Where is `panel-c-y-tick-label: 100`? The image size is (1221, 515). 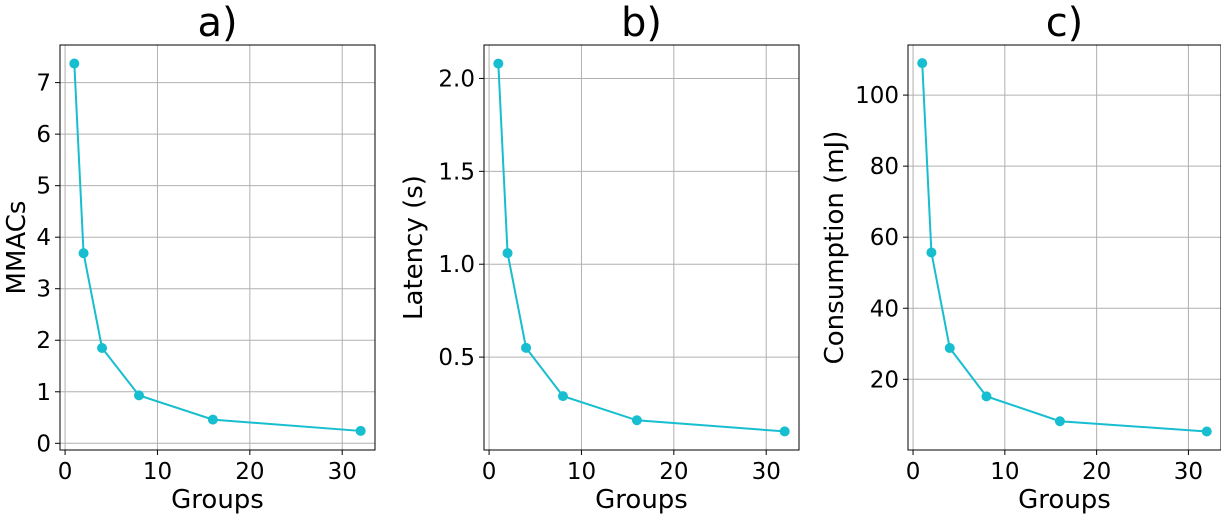 panel-c-y-tick-label: 100 is located at coordinates (877, 96).